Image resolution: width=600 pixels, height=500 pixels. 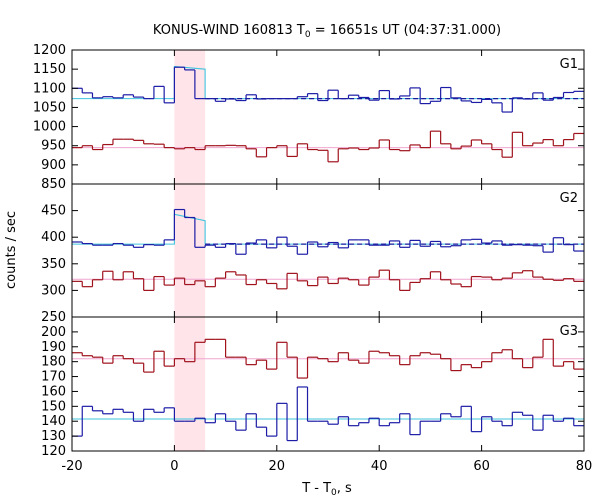 I want to click on y-tick-label: 170, so click(x=53, y=377).